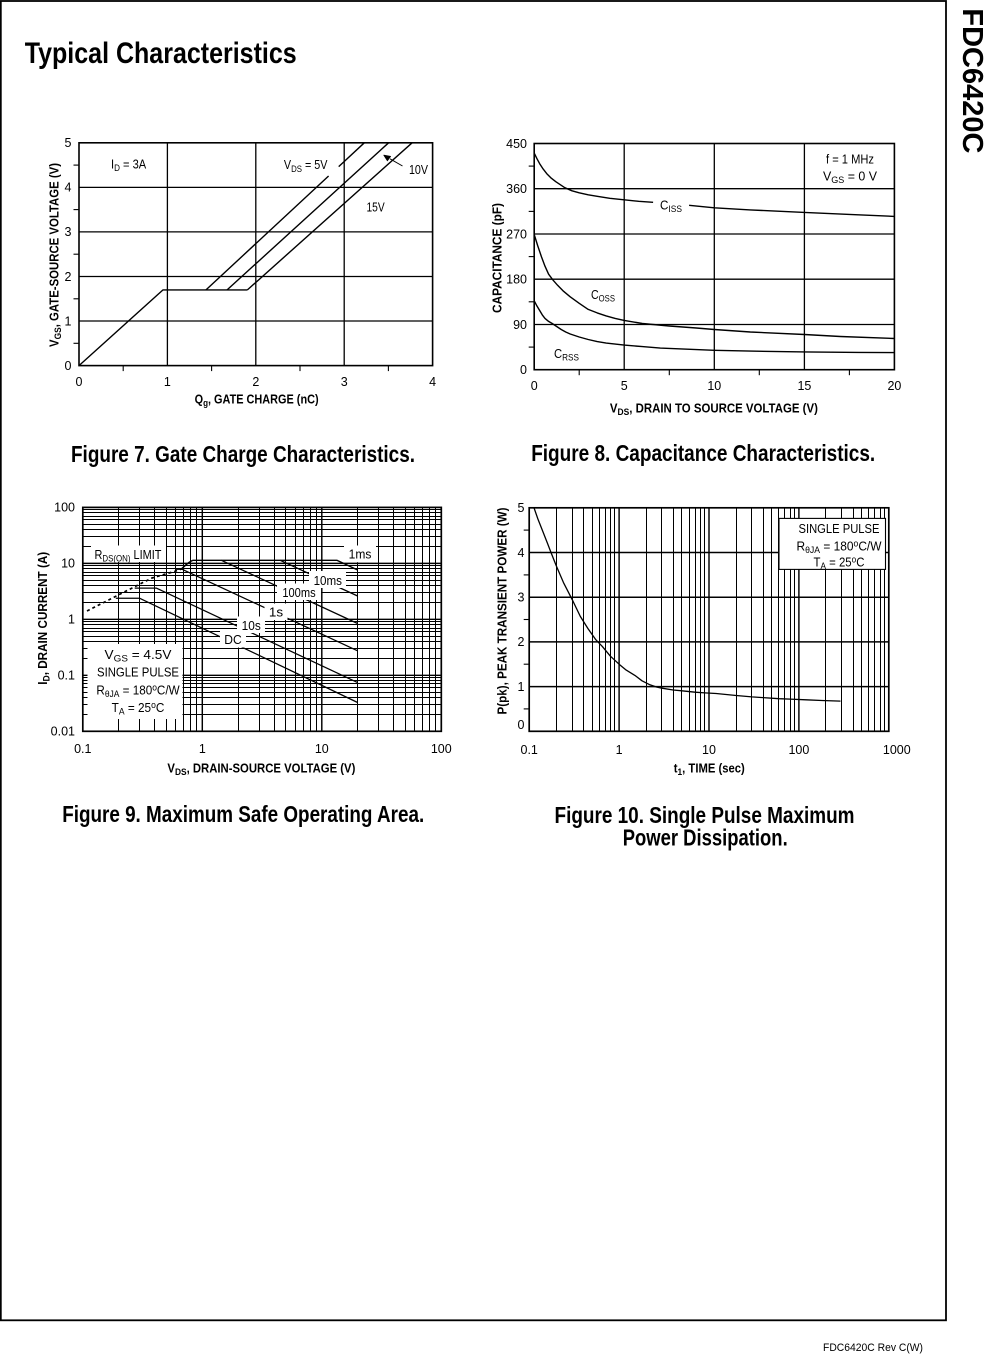 The height and width of the screenshot is (1354, 986). What do you see at coordinates (520, 325) in the screenshot?
I see `svg-text: 90` at bounding box center [520, 325].